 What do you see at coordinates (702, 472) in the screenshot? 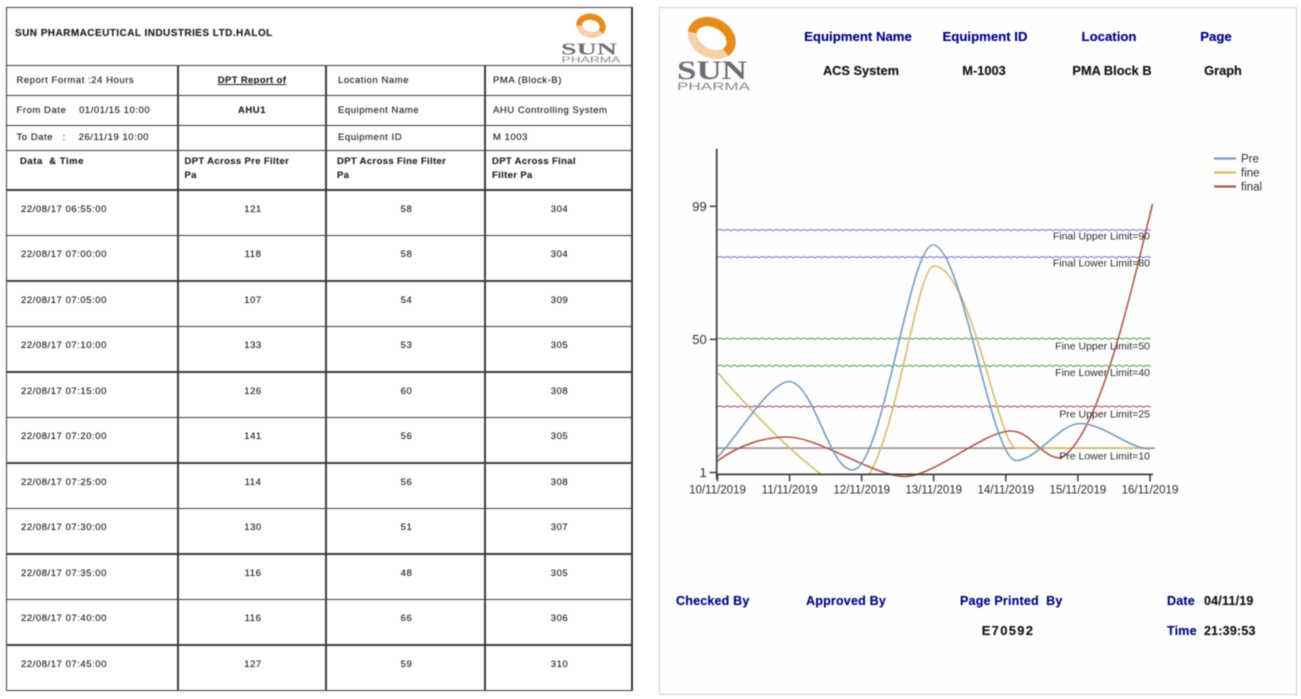
I see `svg-text: 1` at bounding box center [702, 472].